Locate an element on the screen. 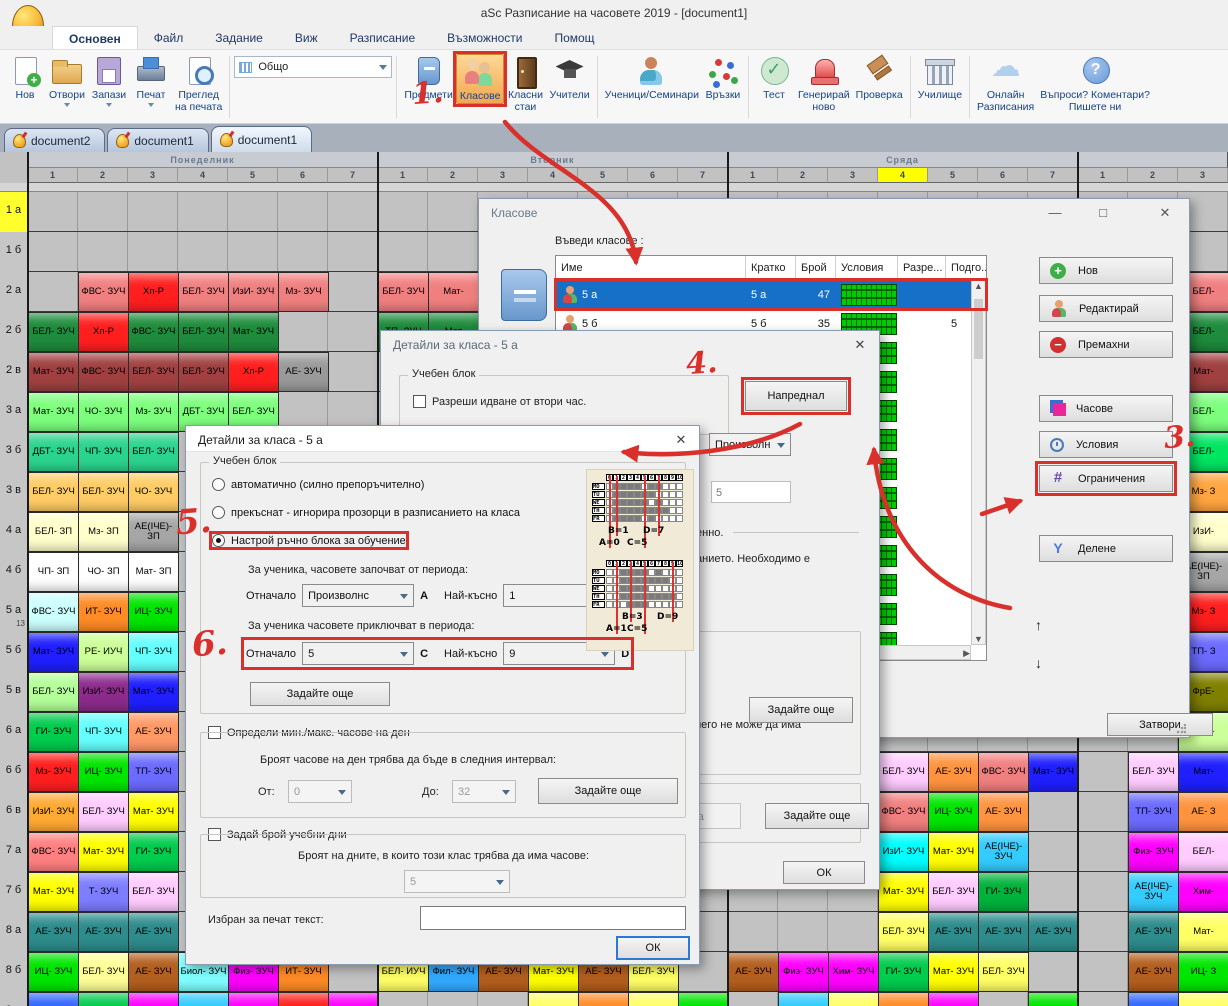  lesson-cell: ЧО- ЗП is located at coordinates (103, 572).